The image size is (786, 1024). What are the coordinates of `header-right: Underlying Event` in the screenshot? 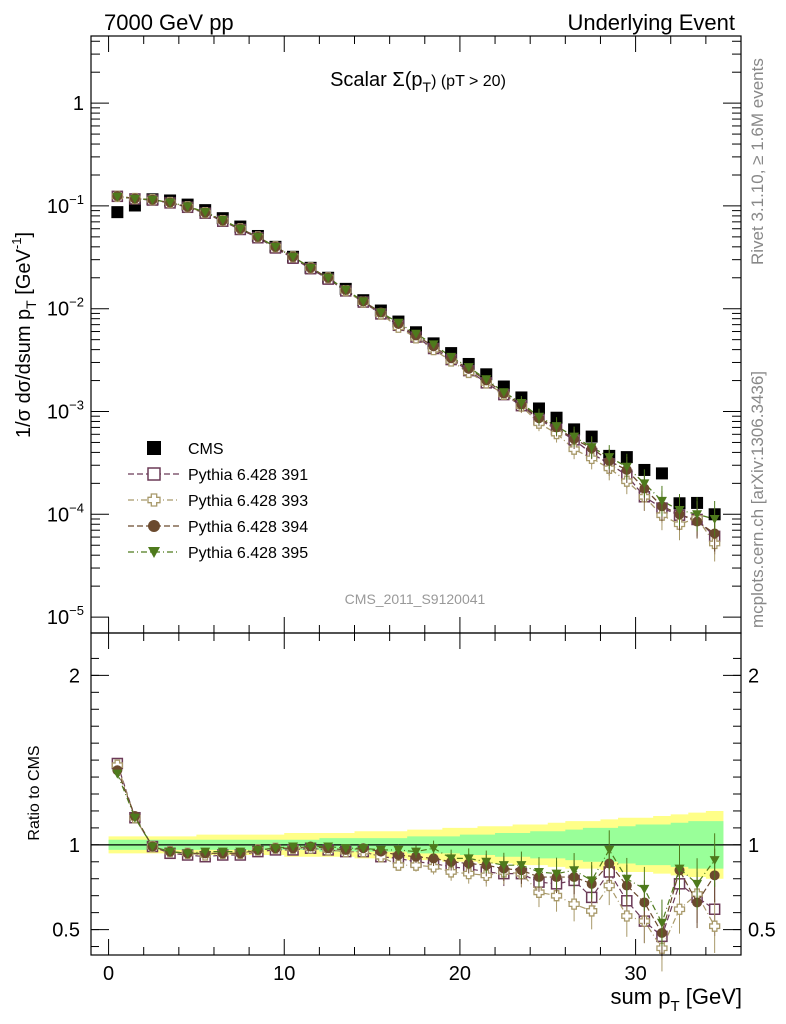 It's located at (651, 22).